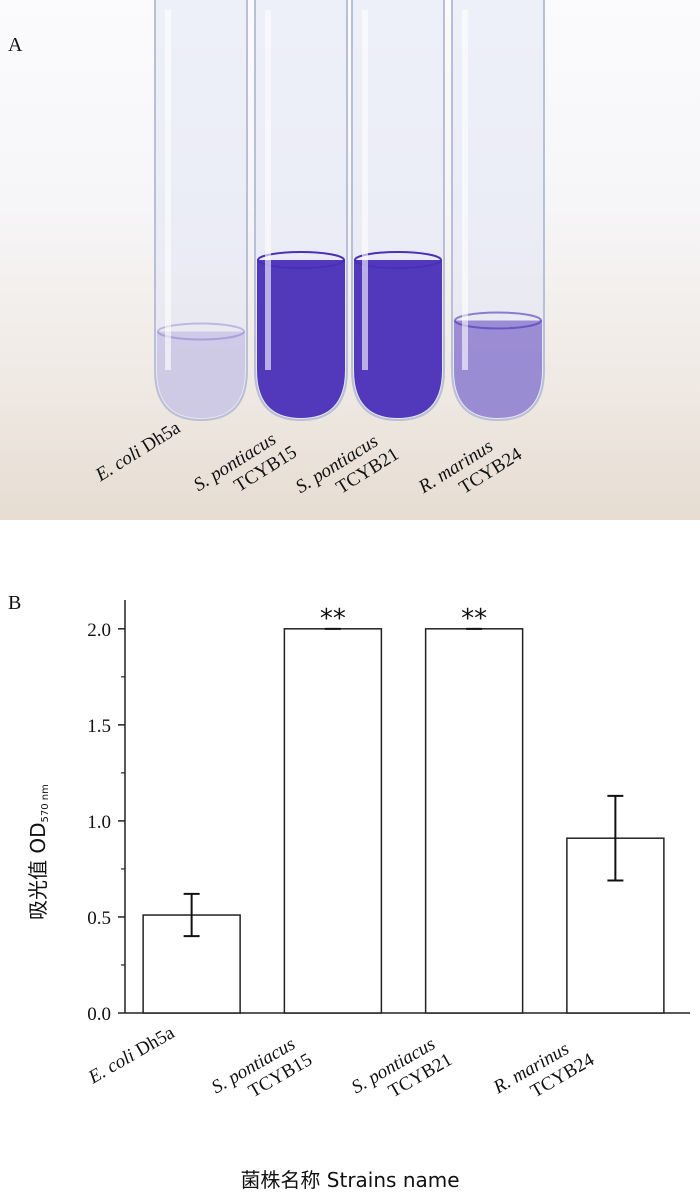 The image size is (700, 1193). I want to click on y-tick-label: 2.0, so click(99, 630).